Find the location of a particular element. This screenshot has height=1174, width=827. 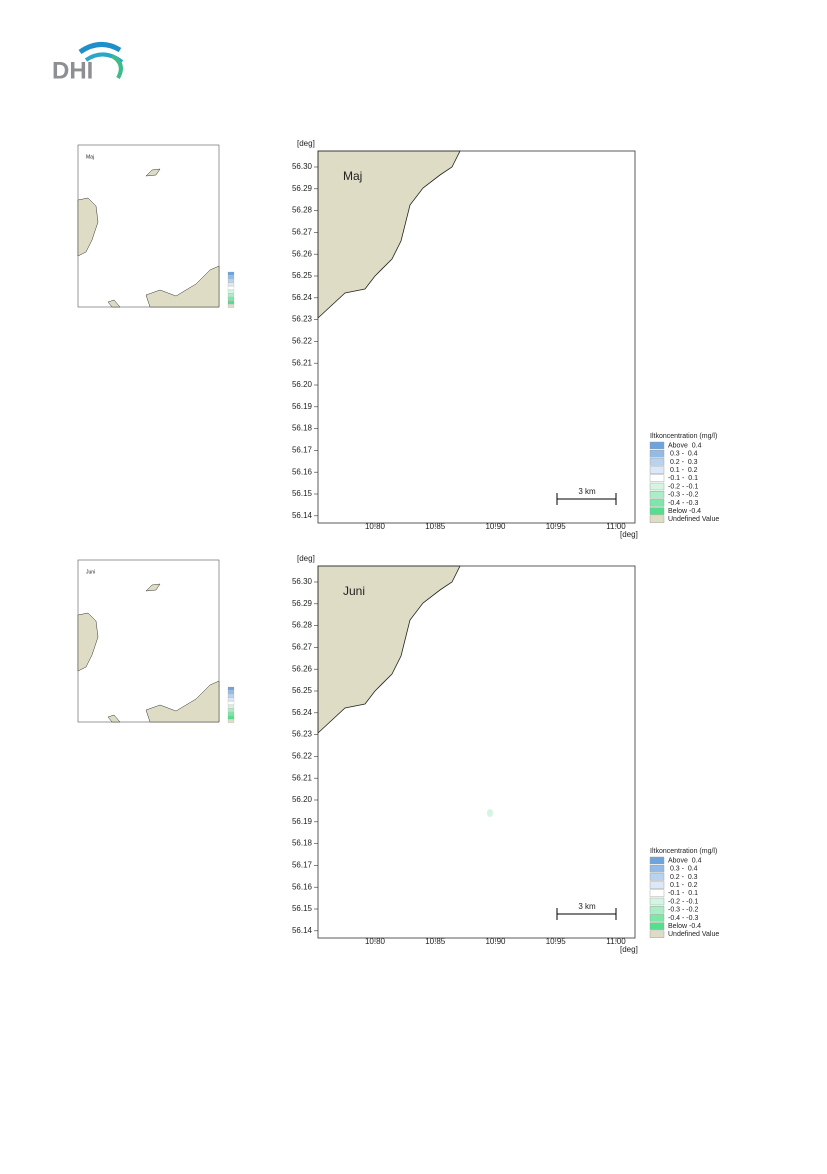

x-tick-label: 10.95 is located at coordinates (556, 526).